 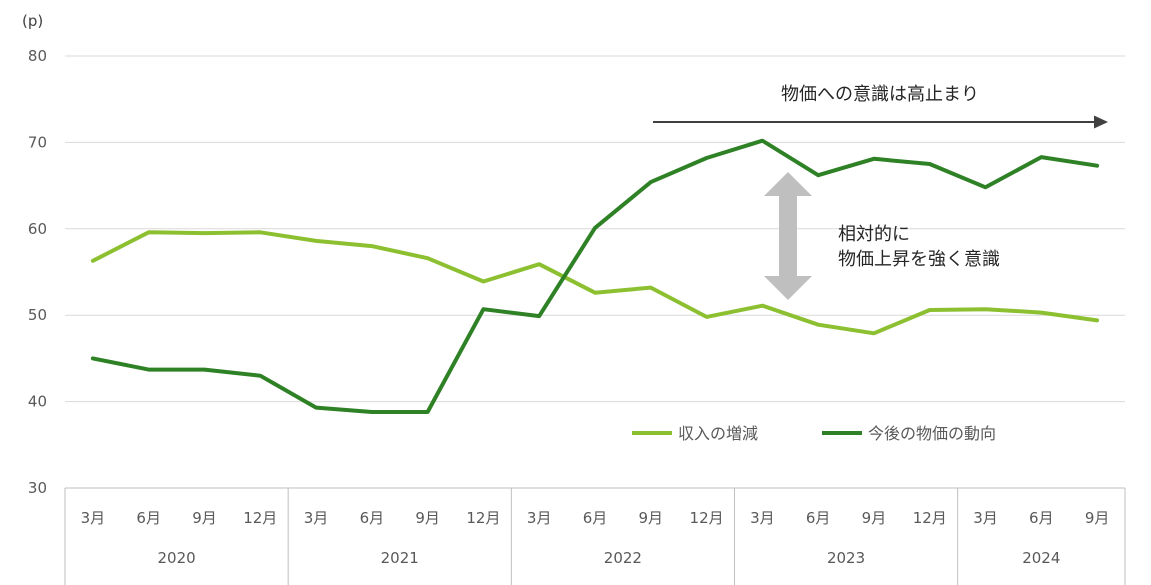 I want to click on gap-double-arrow, so click(x=788, y=236).